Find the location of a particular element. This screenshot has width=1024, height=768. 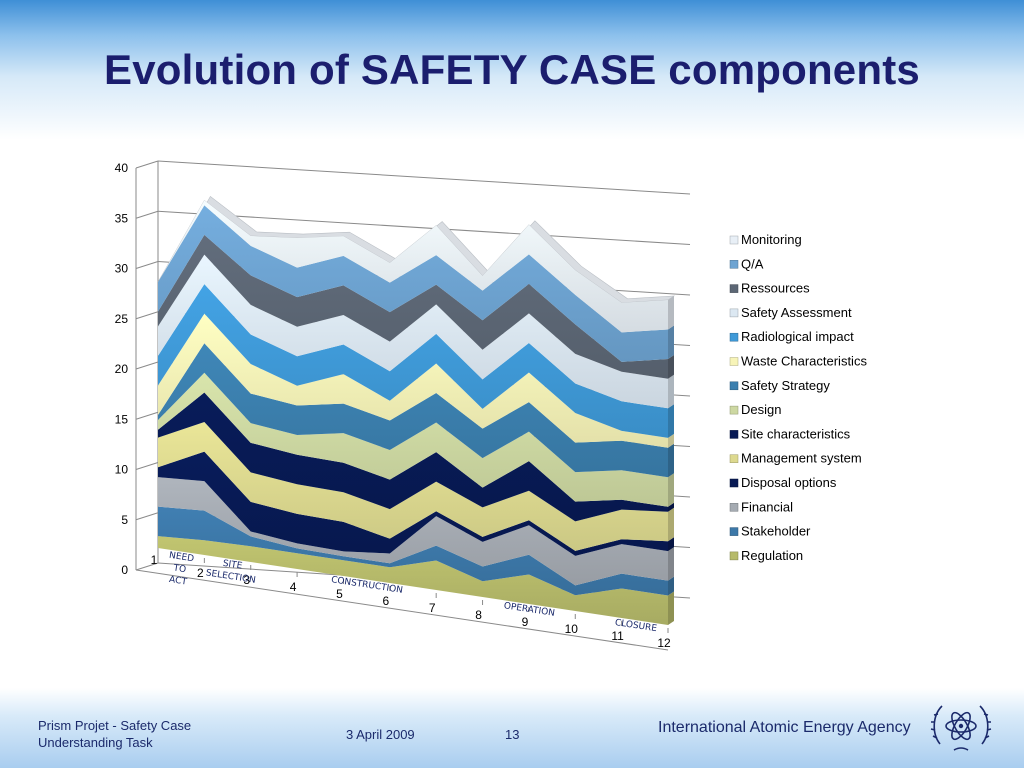

phase-annotation-line: NEED is located at coordinates (181, 558).